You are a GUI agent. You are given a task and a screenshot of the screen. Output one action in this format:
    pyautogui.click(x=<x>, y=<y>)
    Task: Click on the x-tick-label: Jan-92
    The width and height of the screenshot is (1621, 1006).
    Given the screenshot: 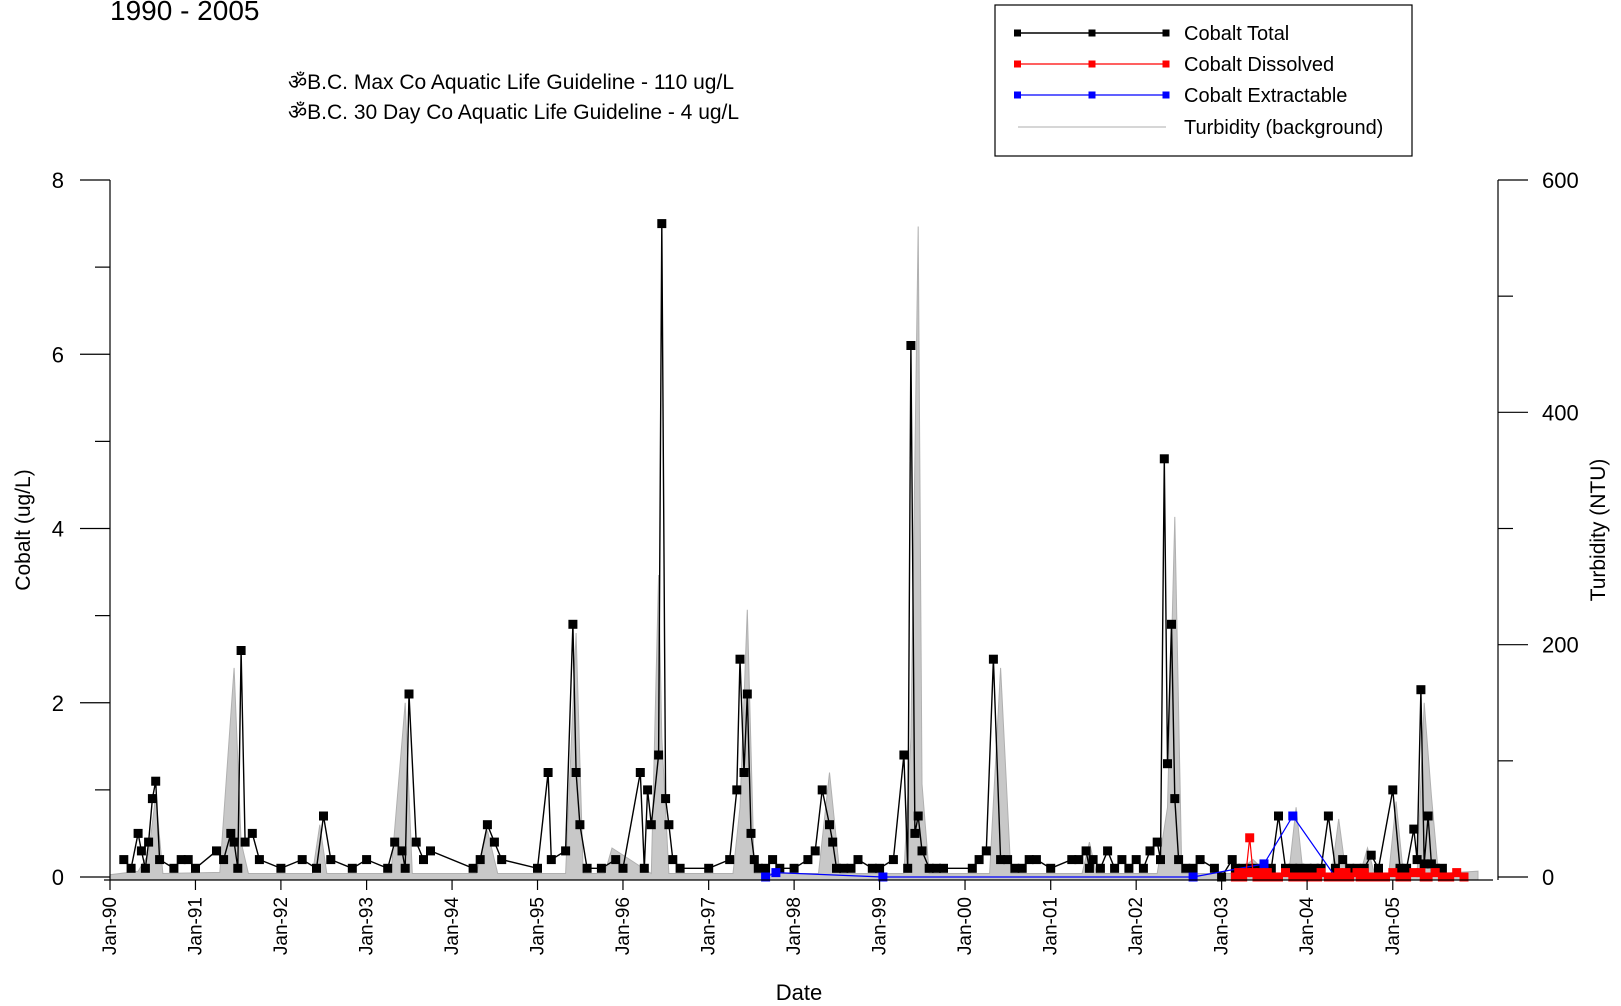 What is the action you would take?
    pyautogui.click(x=281, y=926)
    